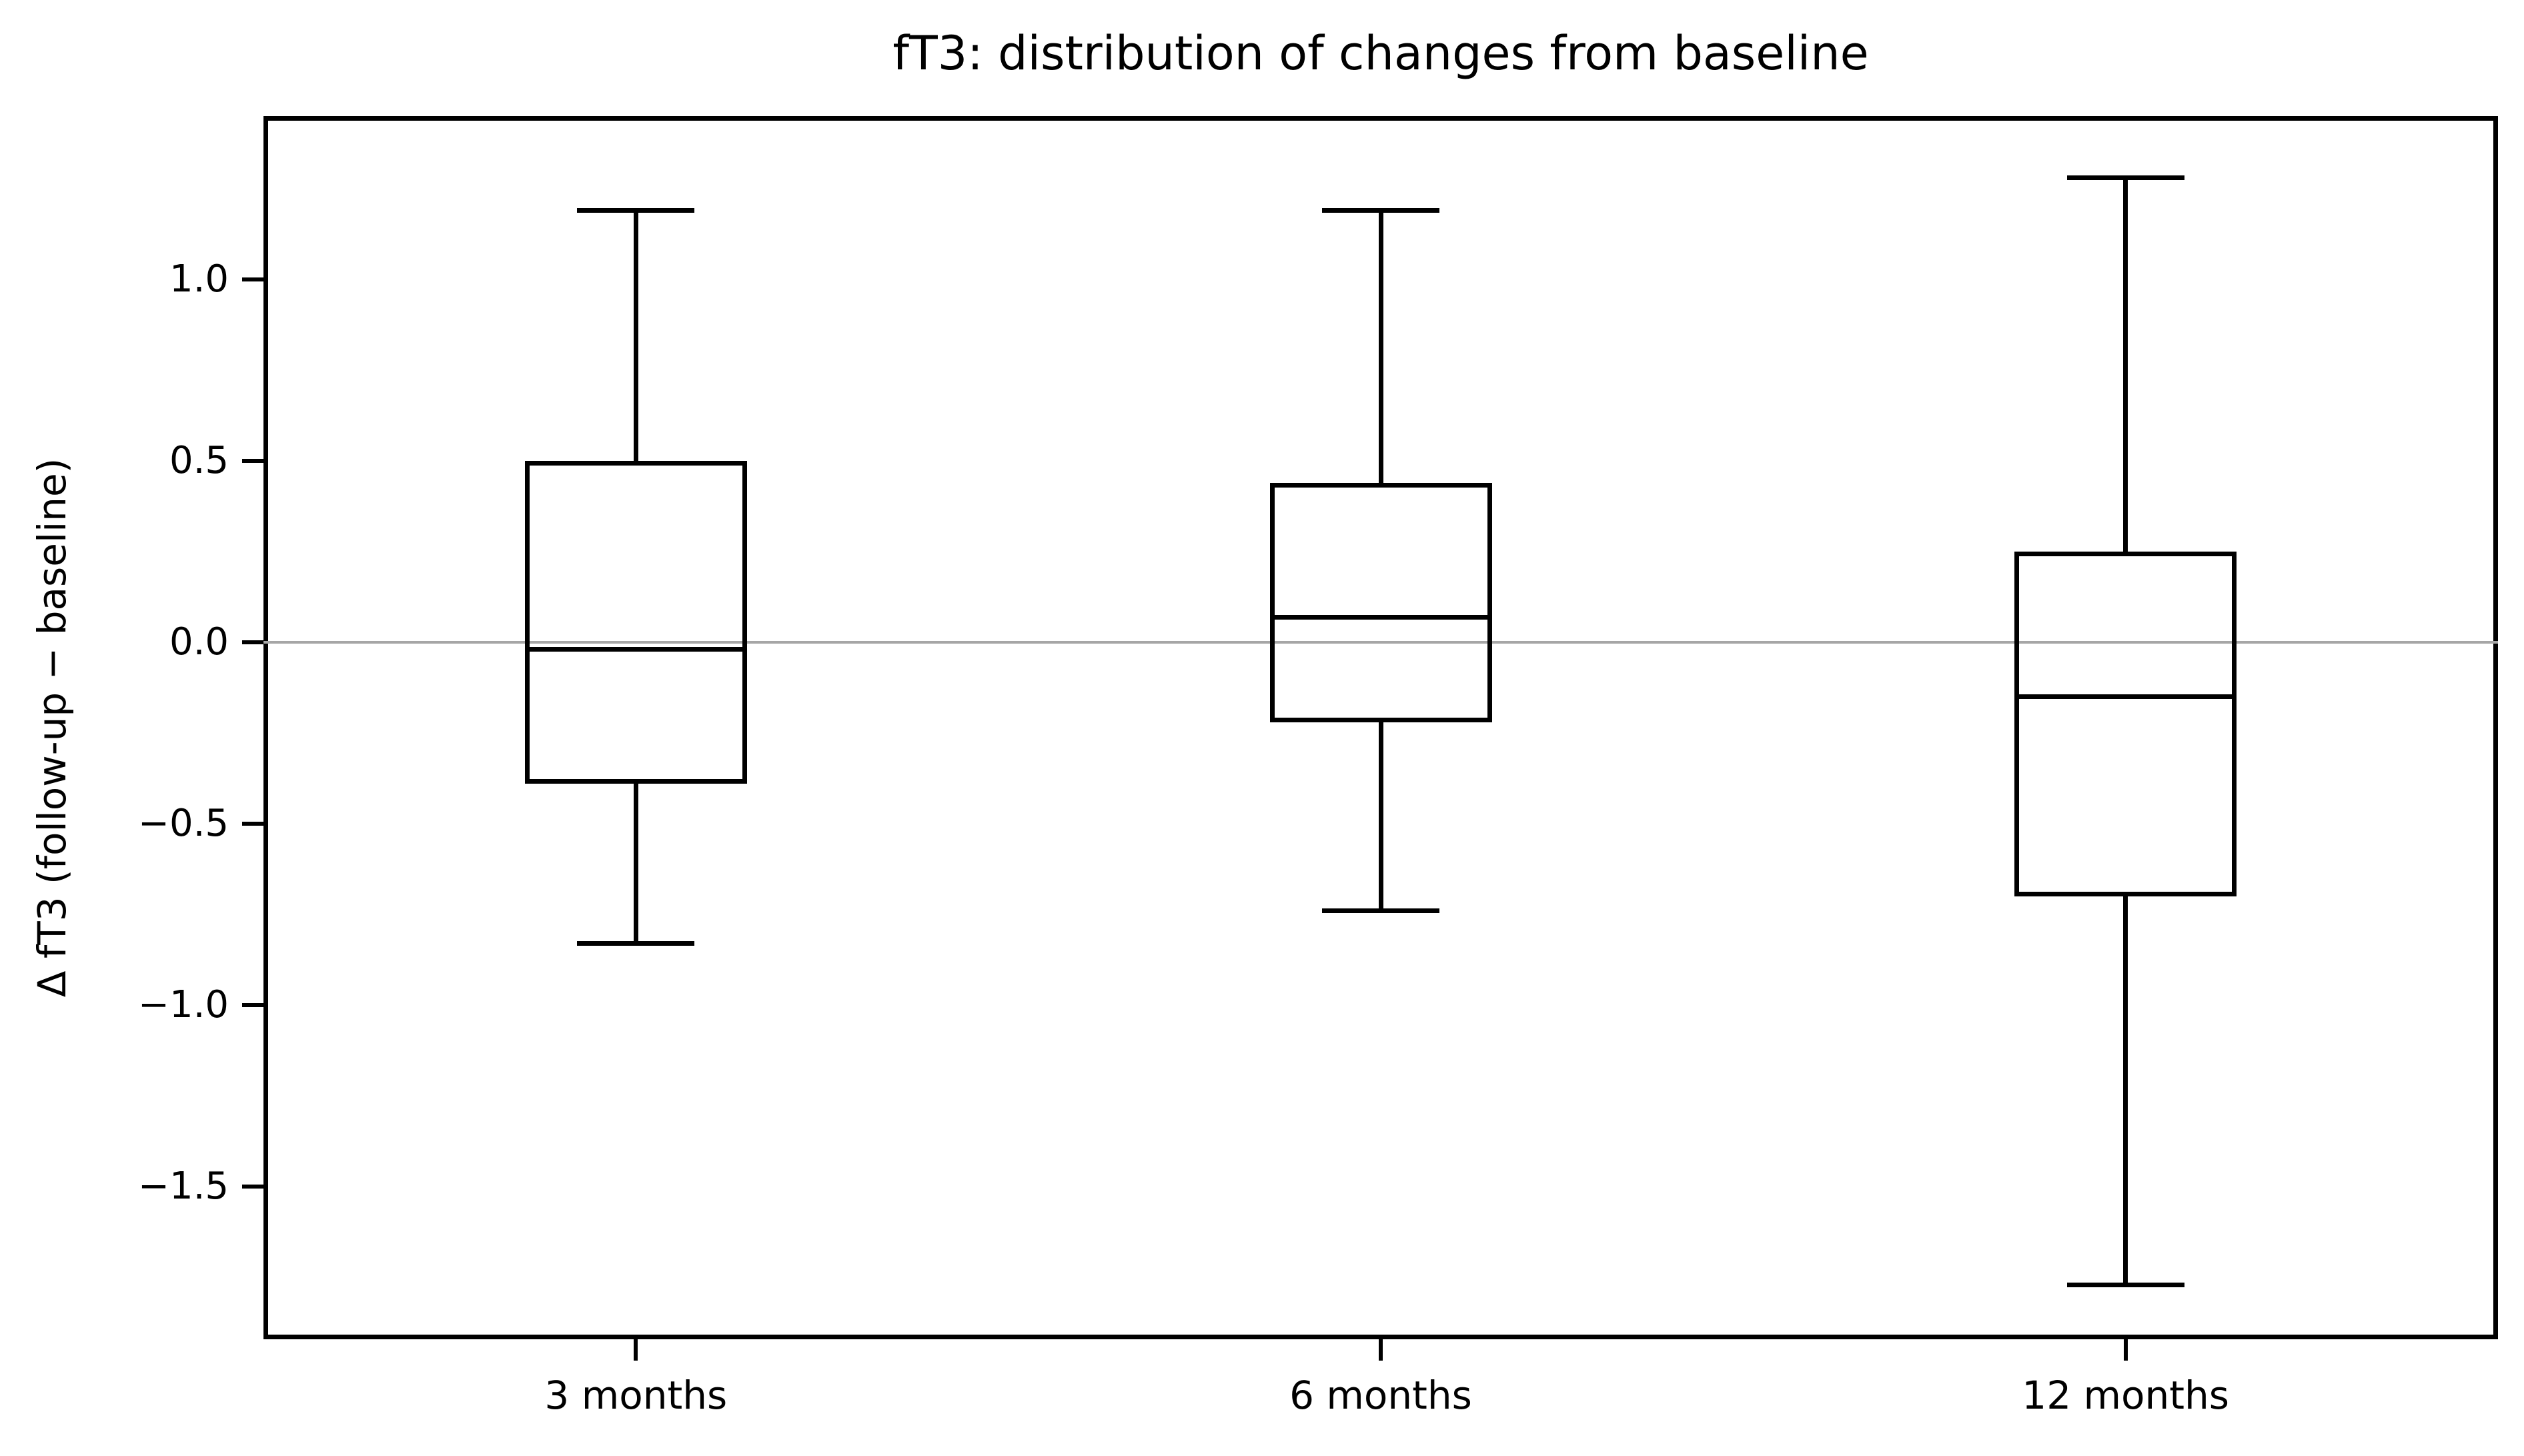 The height and width of the screenshot is (1456, 2524). I want to click on iqr-box-3-months, so click(635, 622).